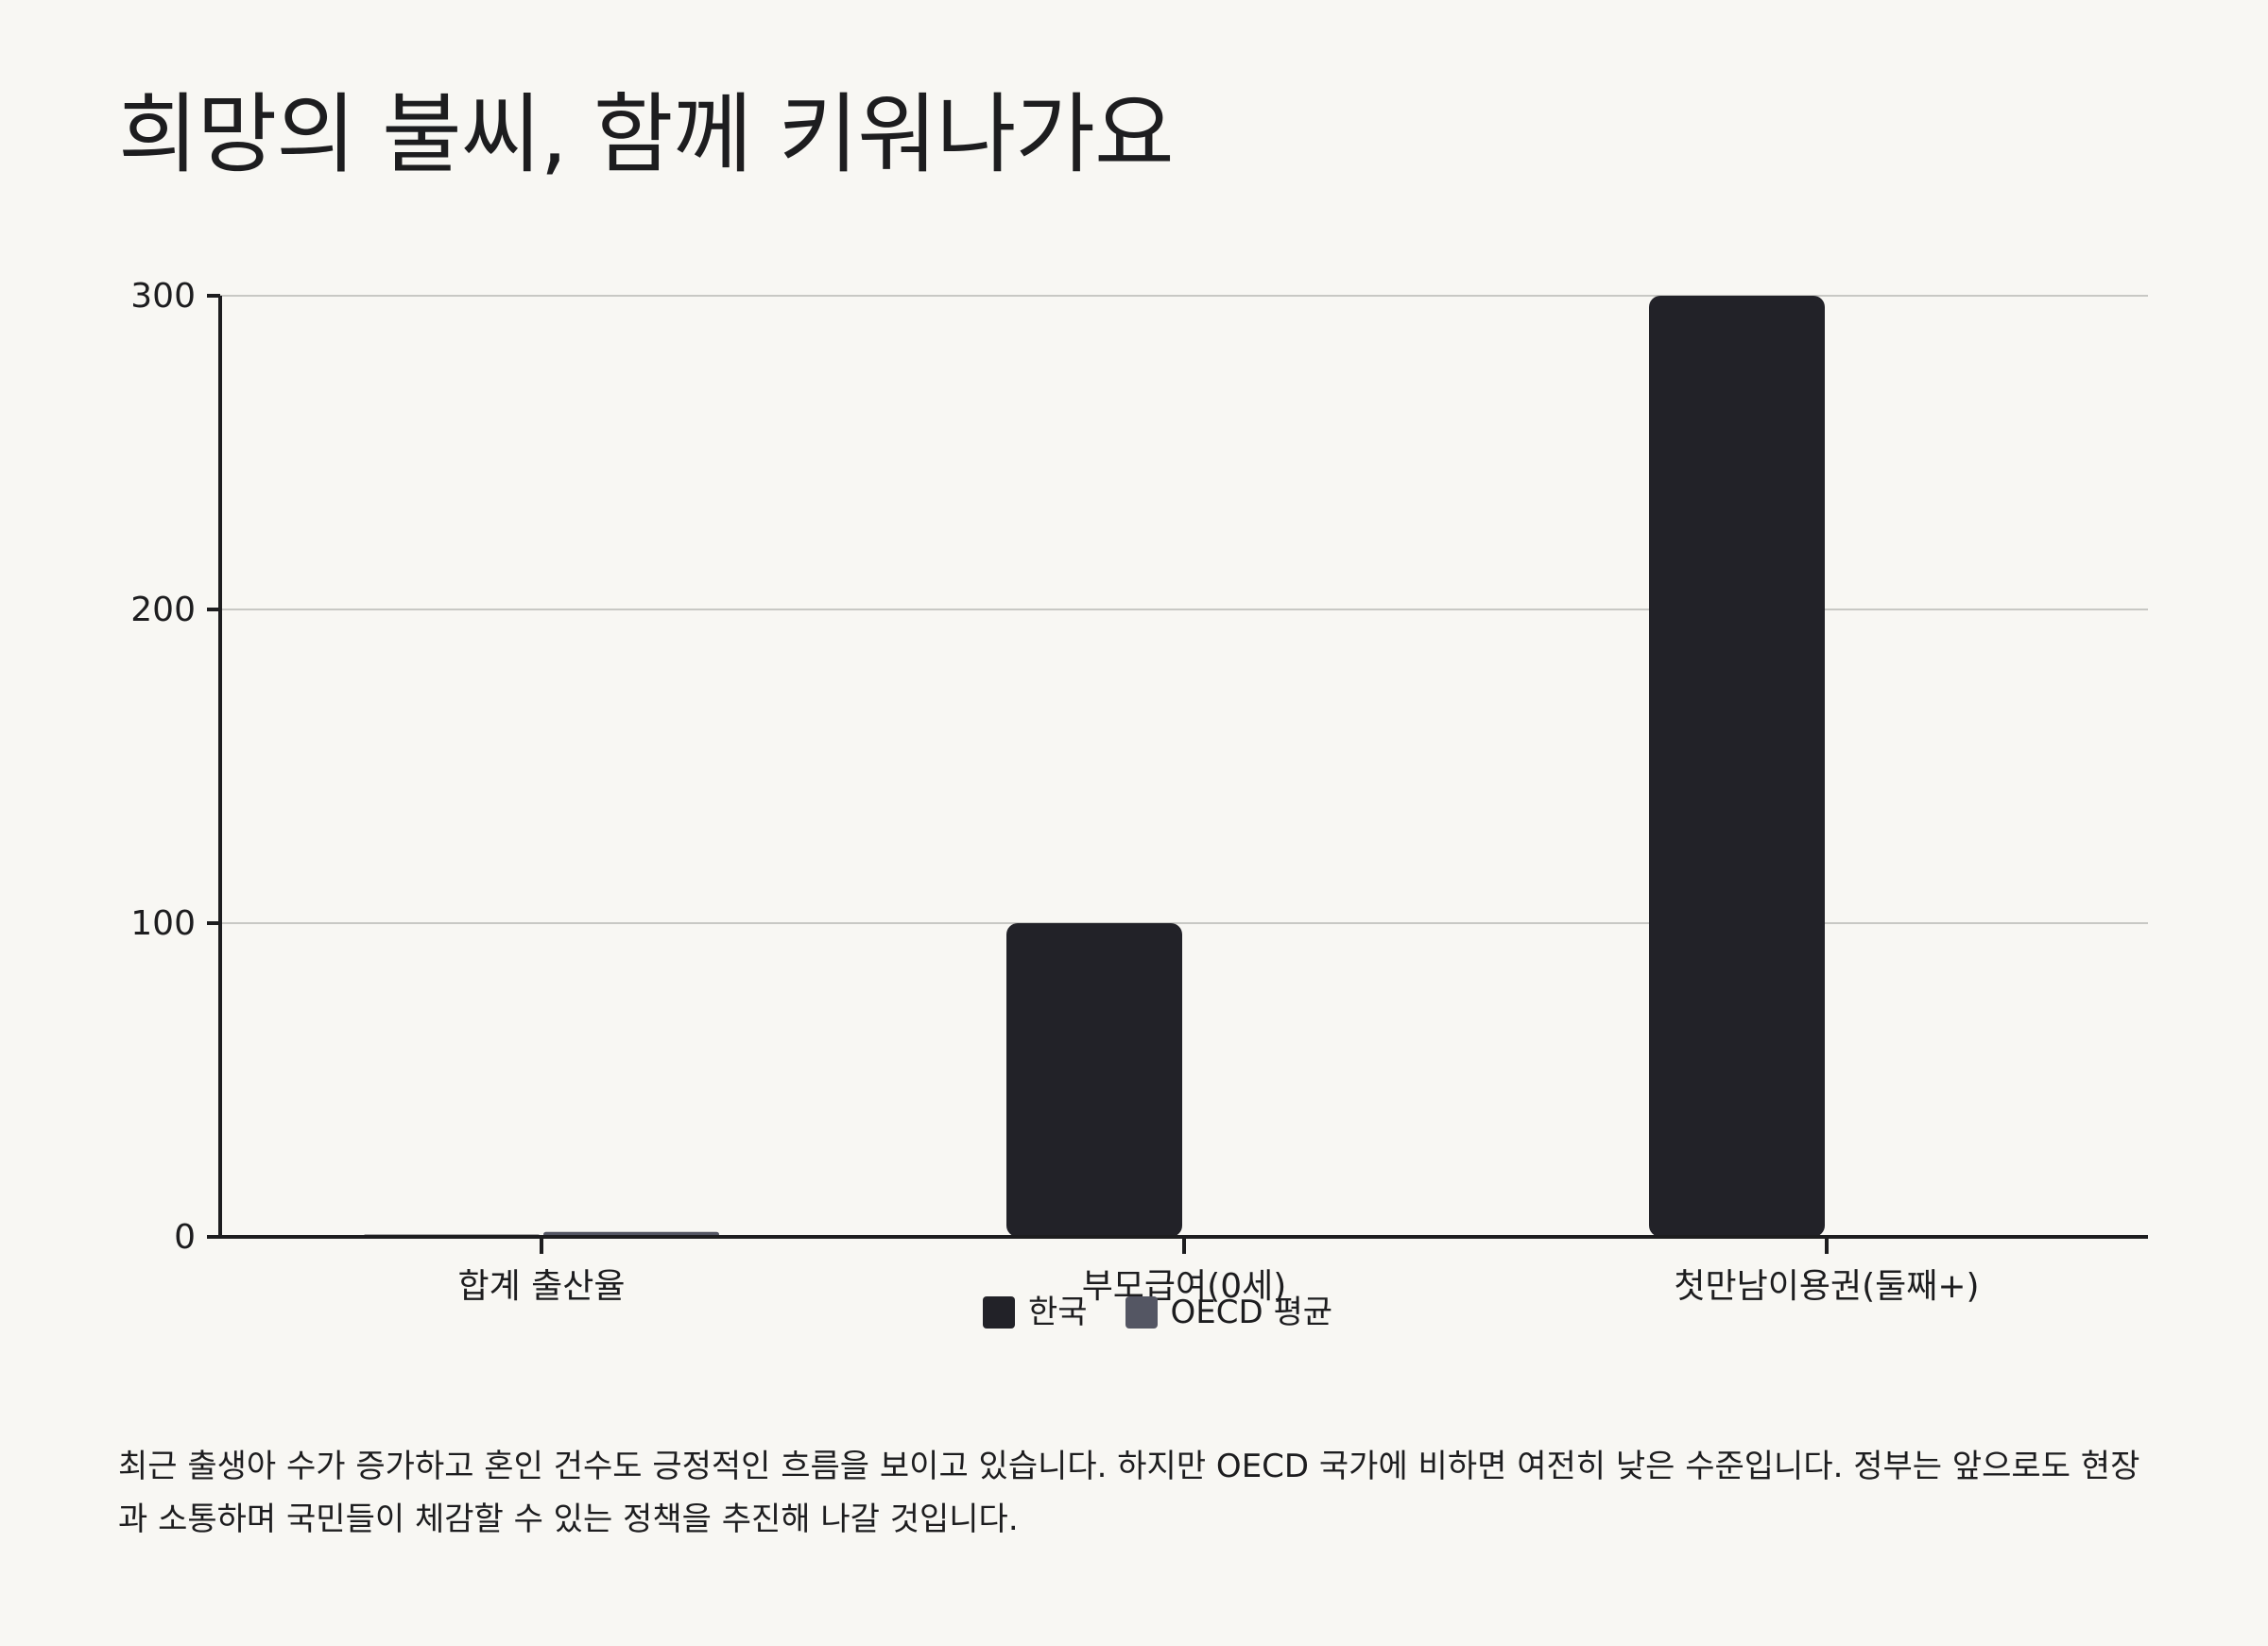 Image resolution: width=2268 pixels, height=1646 pixels. I want to click on legend-label-korea: 한국, so click(1057, 1312).